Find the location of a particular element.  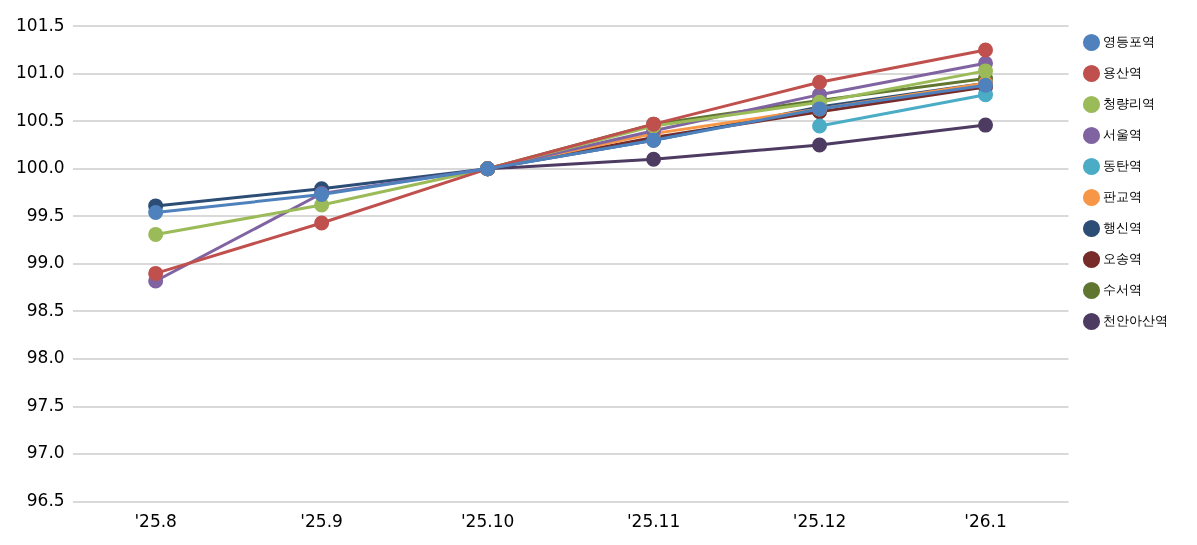

y-tick-label: 101.0 is located at coordinates (40, 72).